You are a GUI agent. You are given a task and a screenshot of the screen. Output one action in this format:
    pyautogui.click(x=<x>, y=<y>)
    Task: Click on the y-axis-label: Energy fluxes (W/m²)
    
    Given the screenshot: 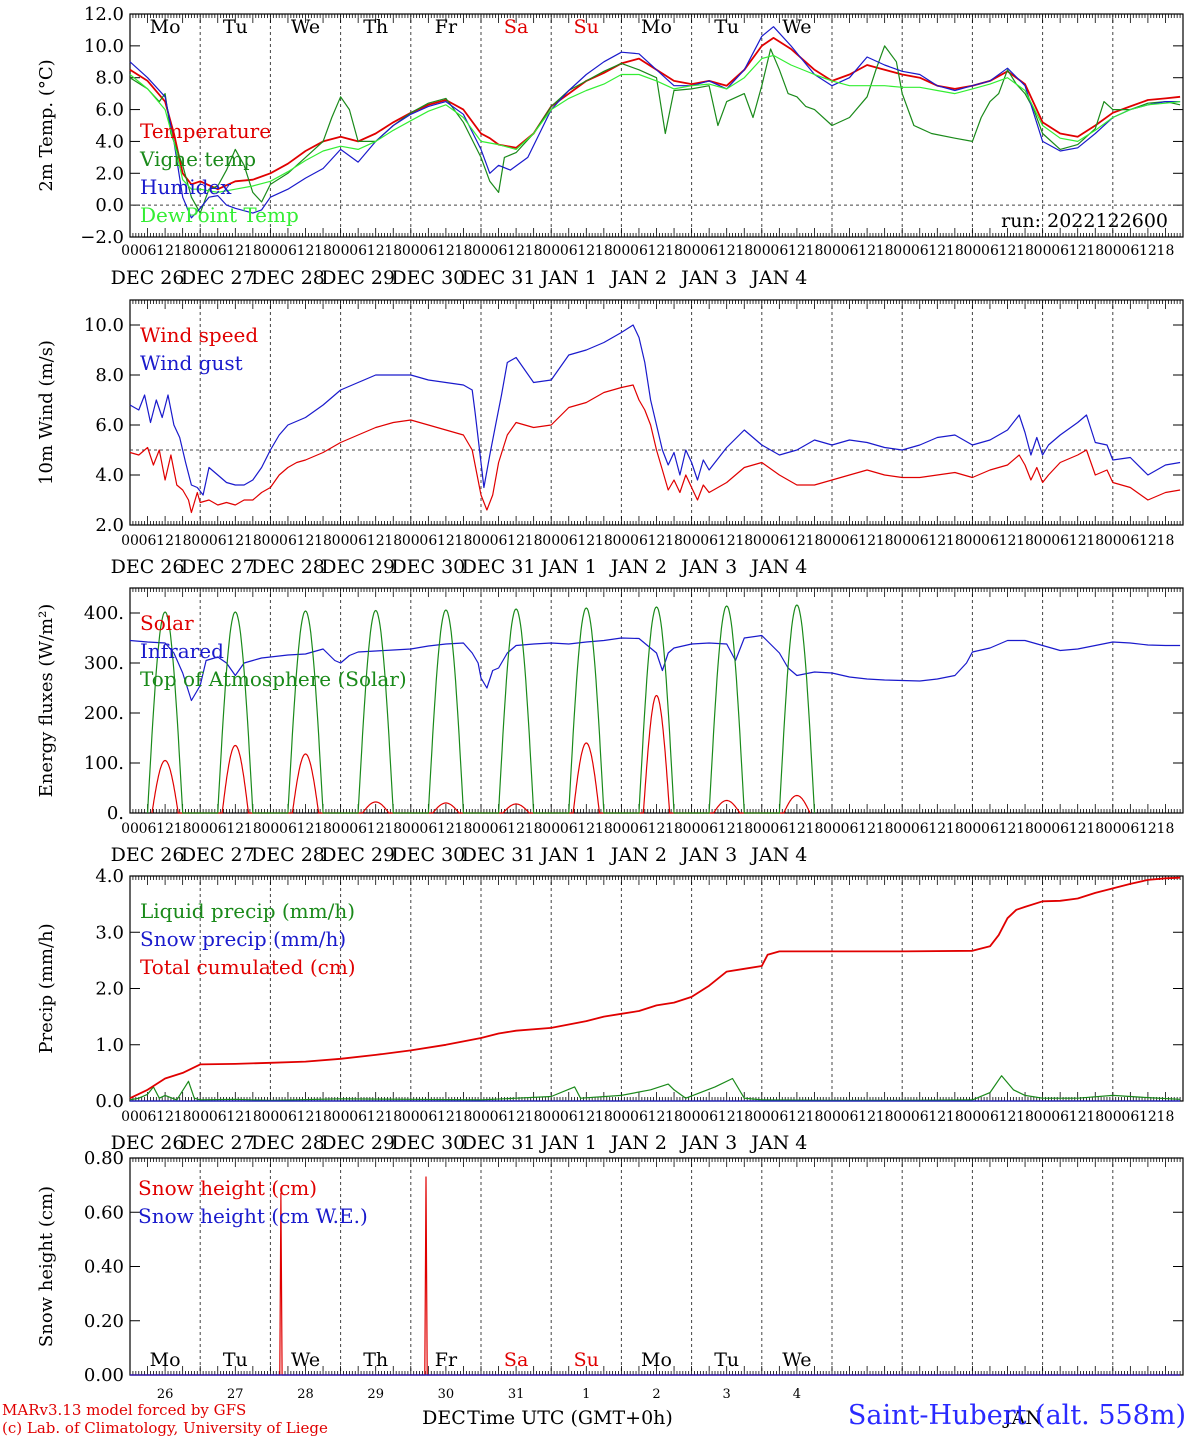 What is the action you would take?
    pyautogui.click(x=46, y=701)
    